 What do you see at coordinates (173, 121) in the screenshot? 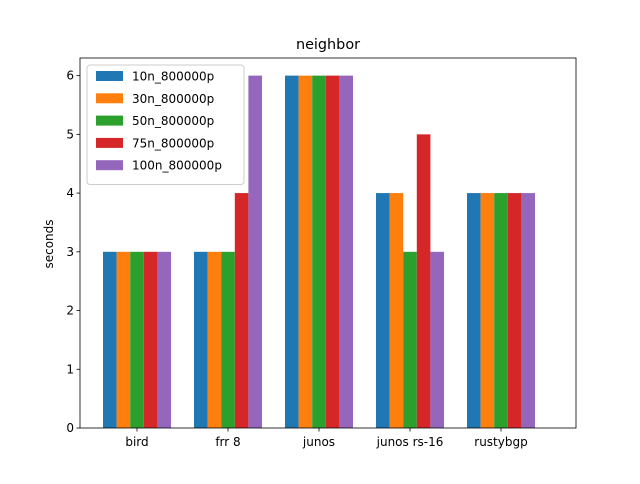
I see `legend-label: 50n_800000p` at bounding box center [173, 121].